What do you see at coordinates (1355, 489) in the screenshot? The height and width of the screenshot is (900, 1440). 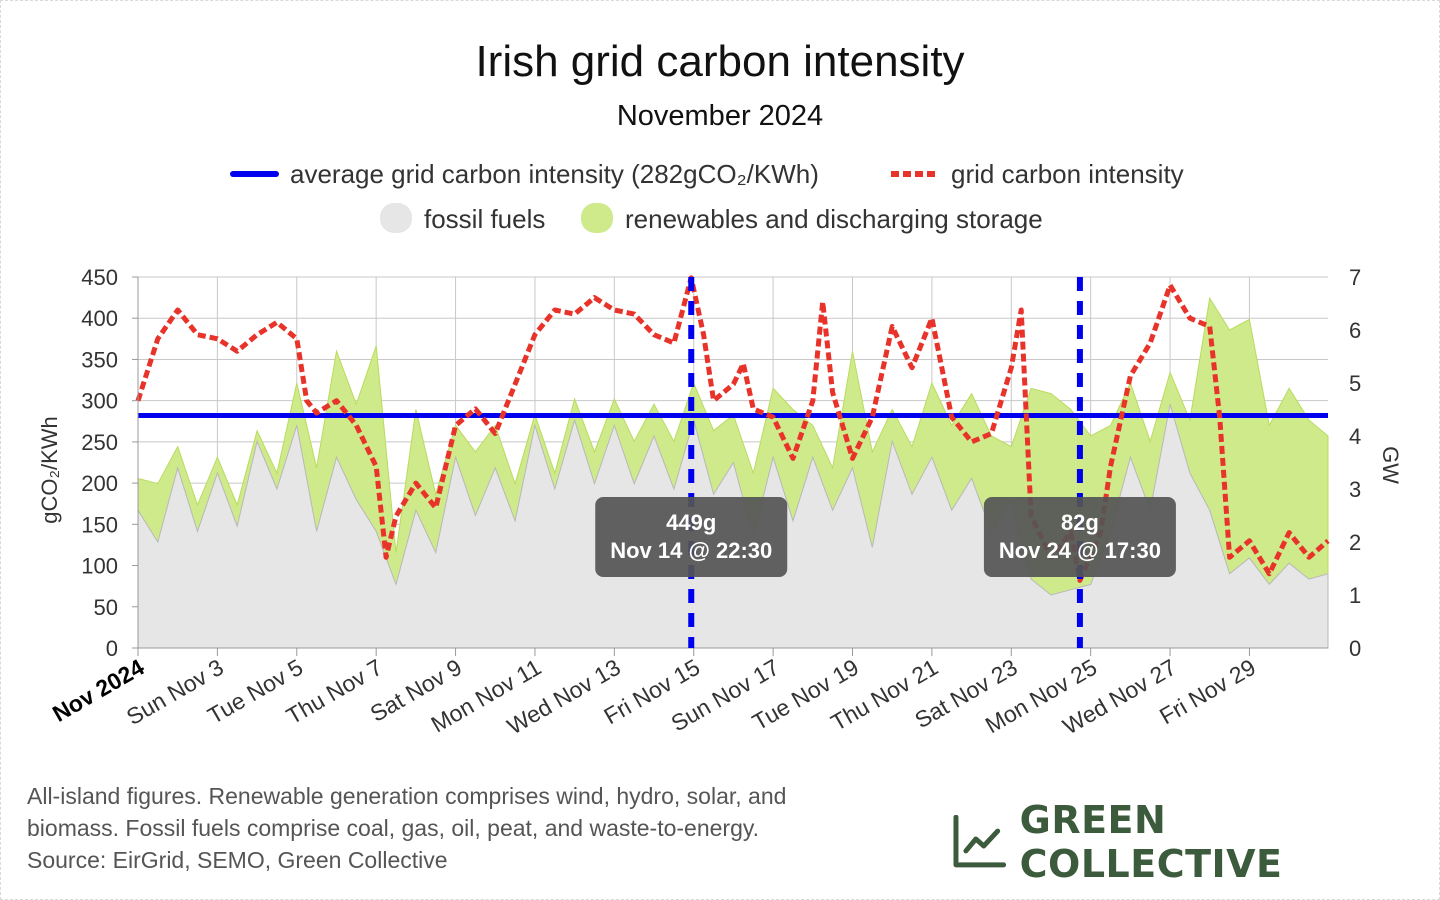 I see `y-tick-label-right: 3` at bounding box center [1355, 489].